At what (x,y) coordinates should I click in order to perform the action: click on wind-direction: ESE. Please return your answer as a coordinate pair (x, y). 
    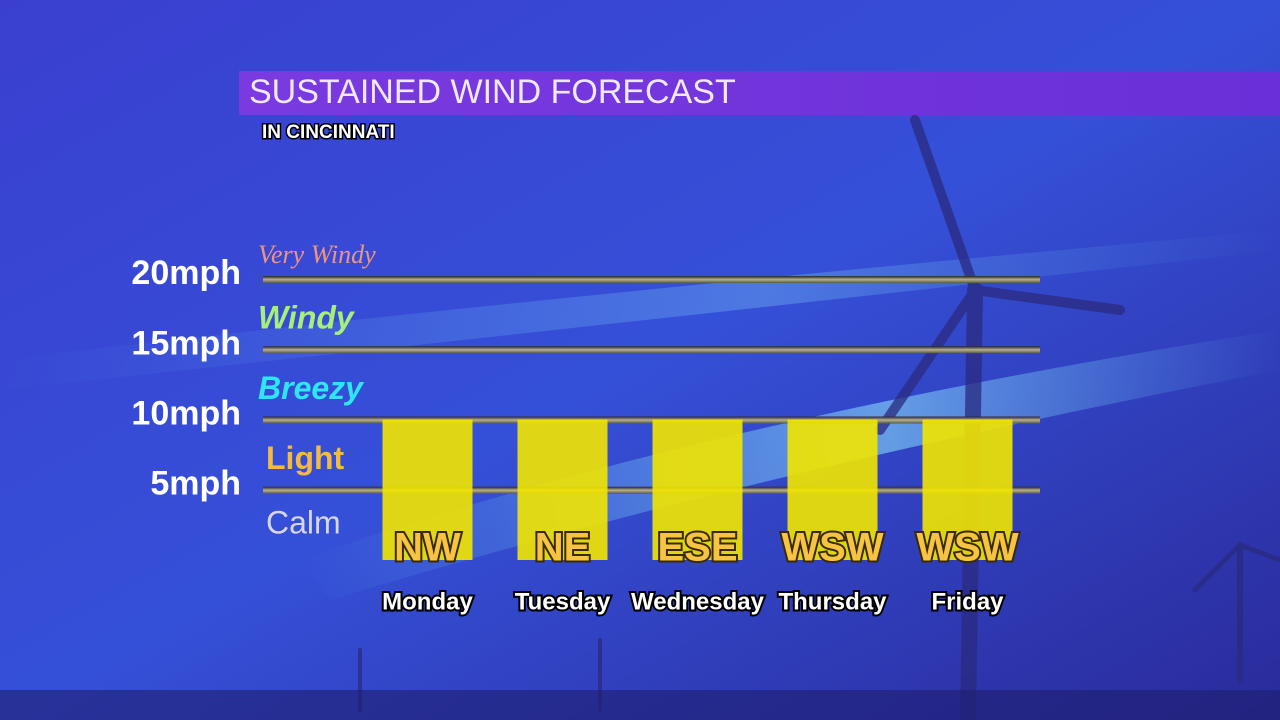
    Looking at the image, I should click on (697, 548).